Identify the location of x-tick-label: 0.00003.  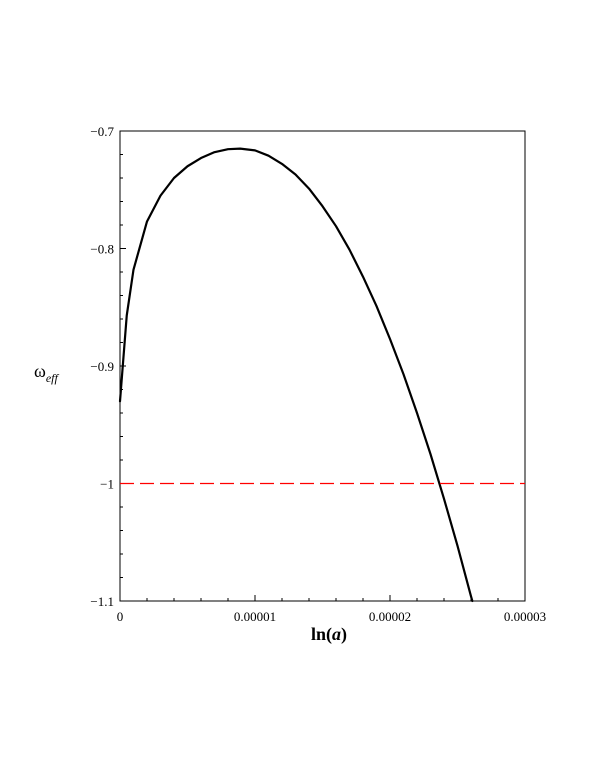
(525, 616).